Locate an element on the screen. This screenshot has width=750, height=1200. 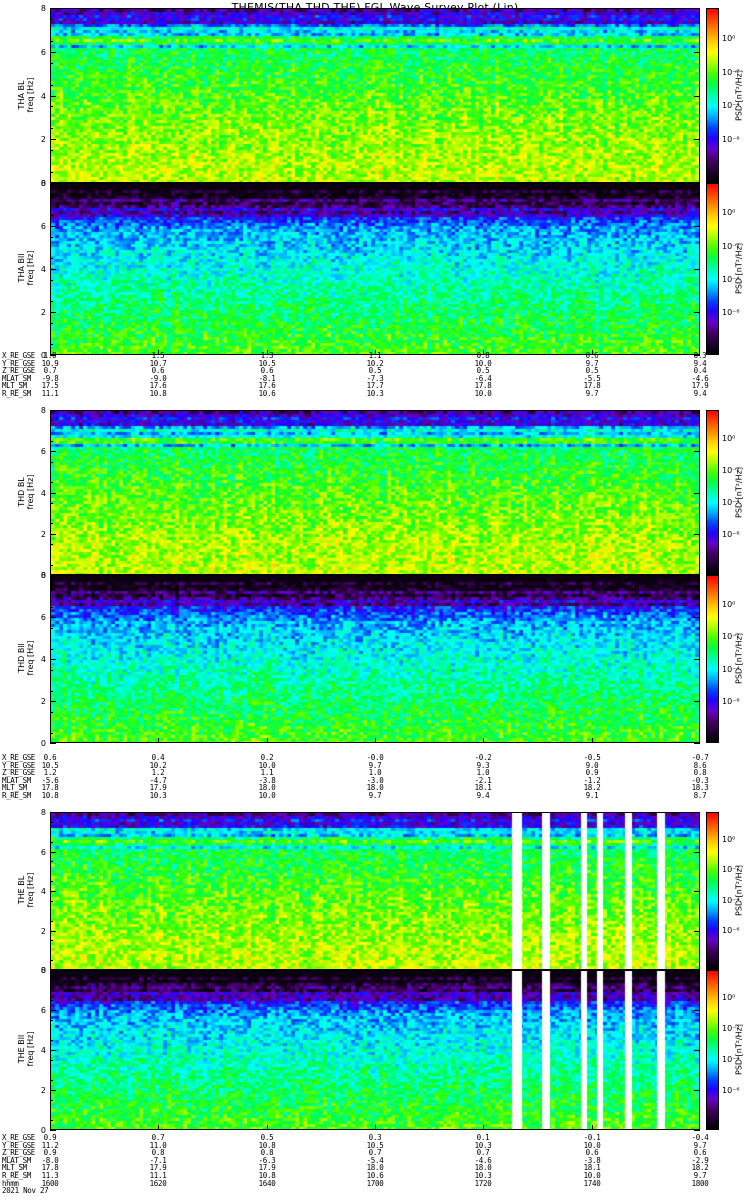
annotation-value: 18.1 is located at coordinates (592, 1168).